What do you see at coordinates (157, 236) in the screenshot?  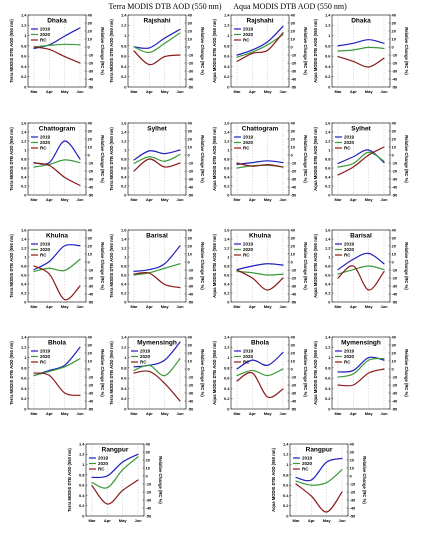 I see `panel-title: Barisal` at bounding box center [157, 236].